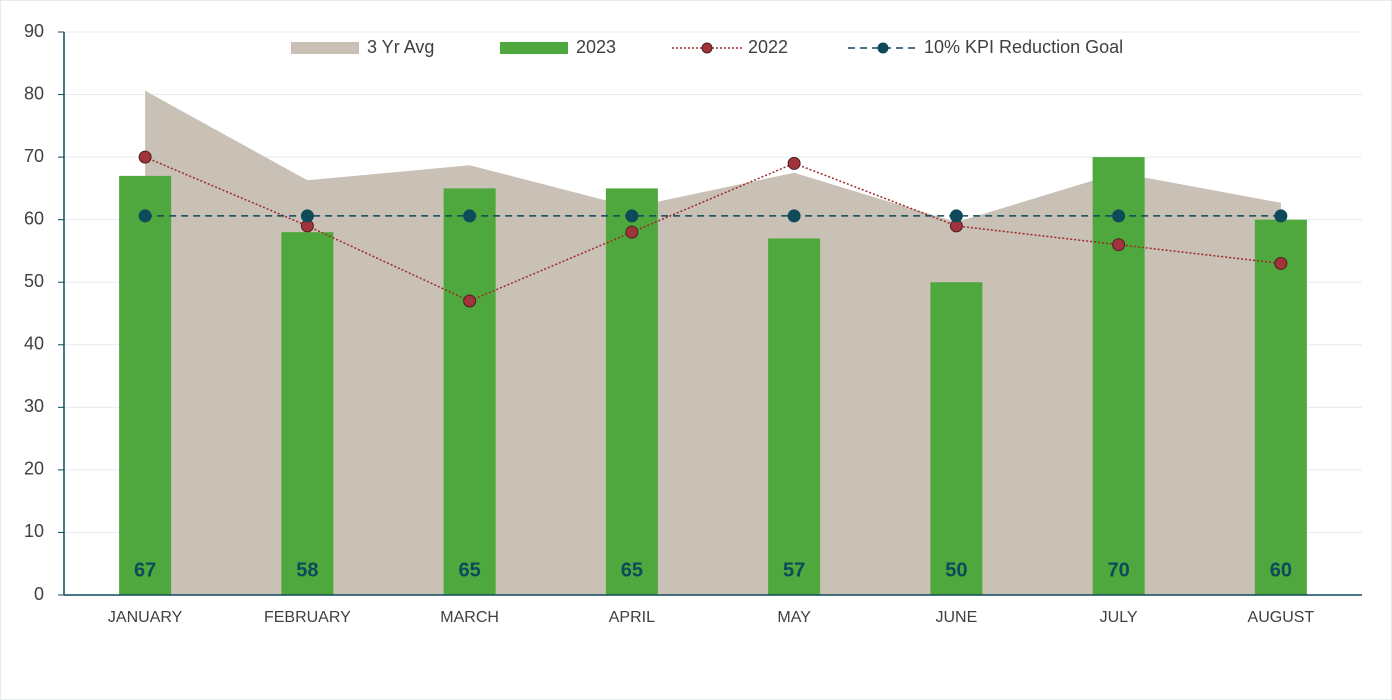  Describe the element at coordinates (956, 617) in the screenshot. I see `x-tick-label: JUNE` at that location.